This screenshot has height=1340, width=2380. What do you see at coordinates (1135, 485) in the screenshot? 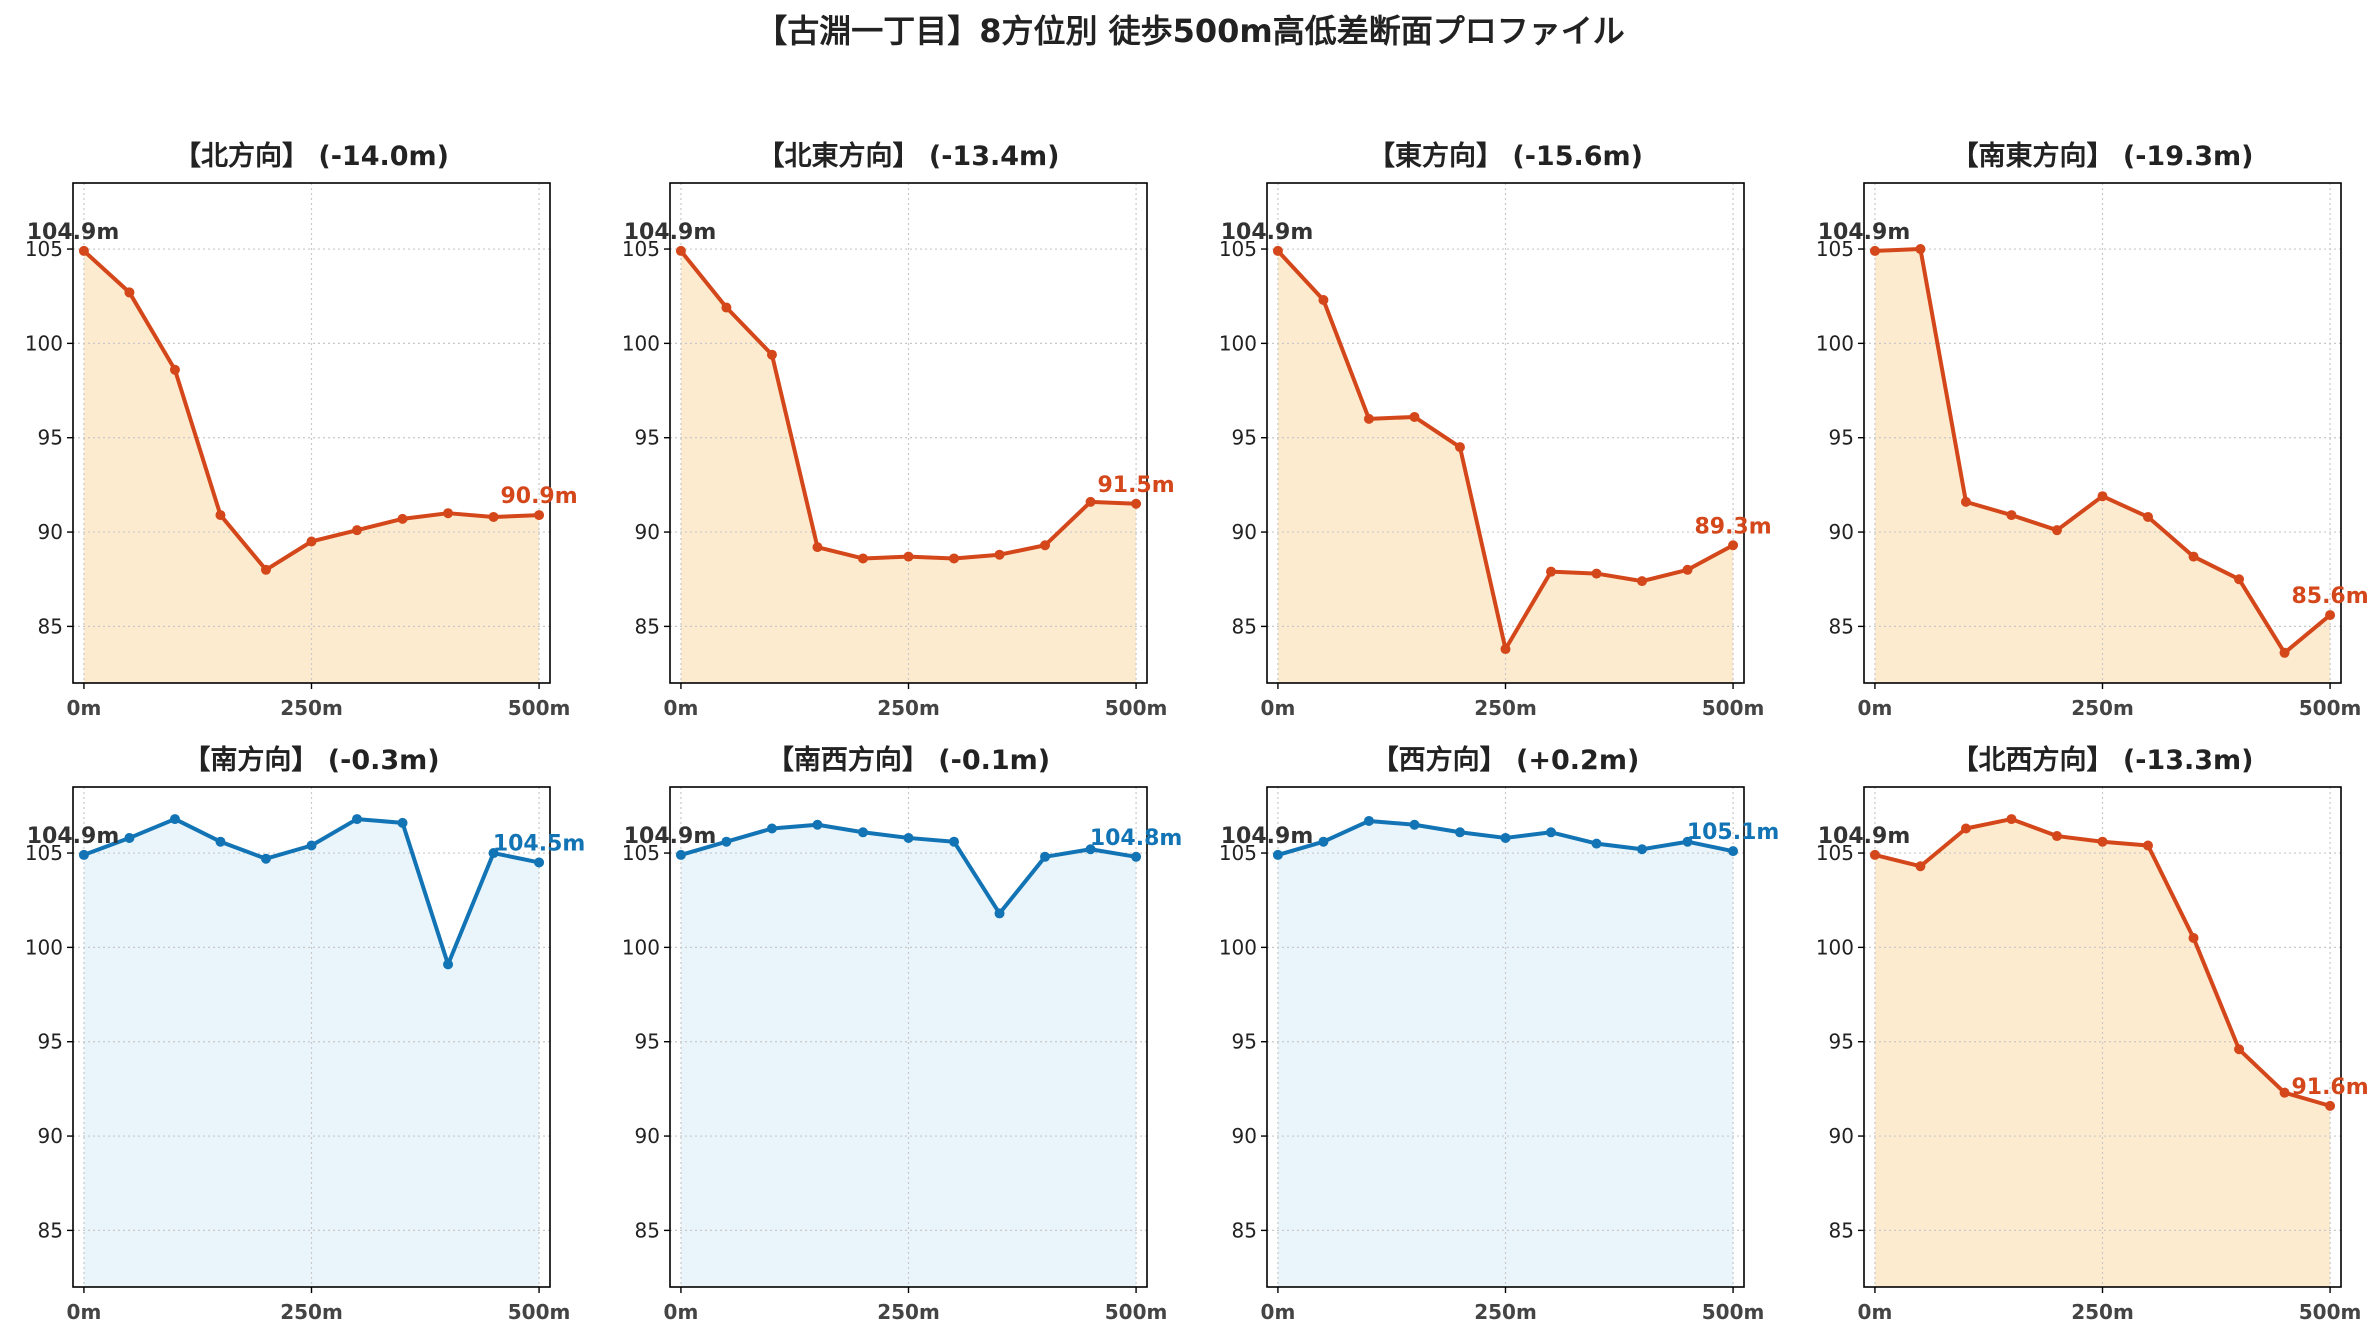
I see `end-elevation-label: 91.5m` at bounding box center [1135, 485].